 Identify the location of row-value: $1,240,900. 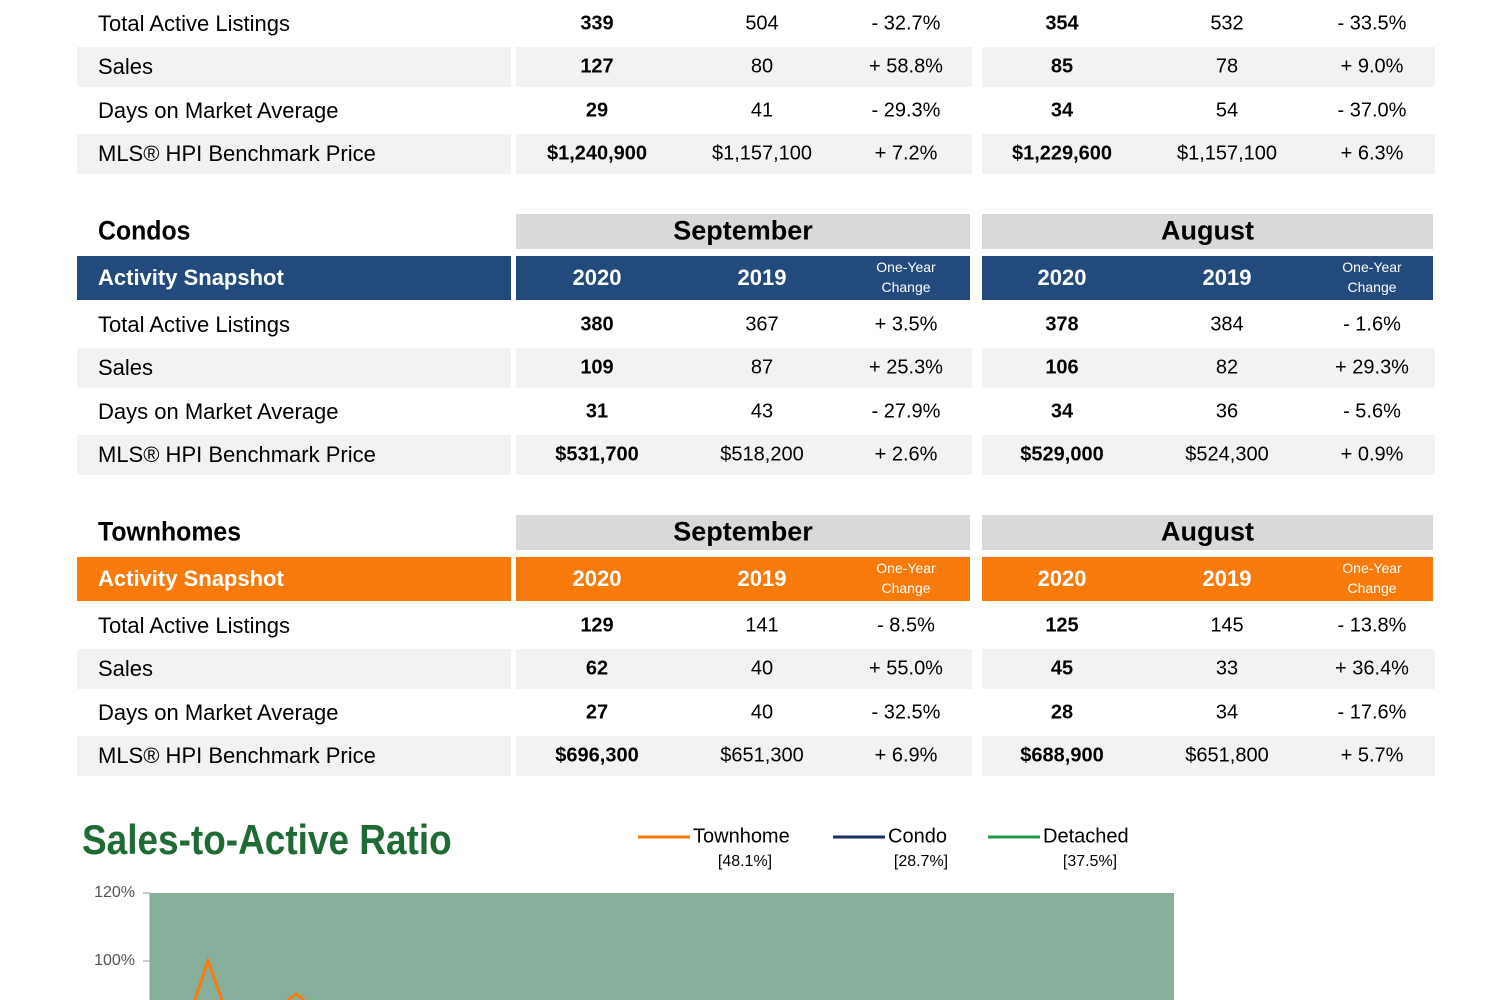
(597, 153).